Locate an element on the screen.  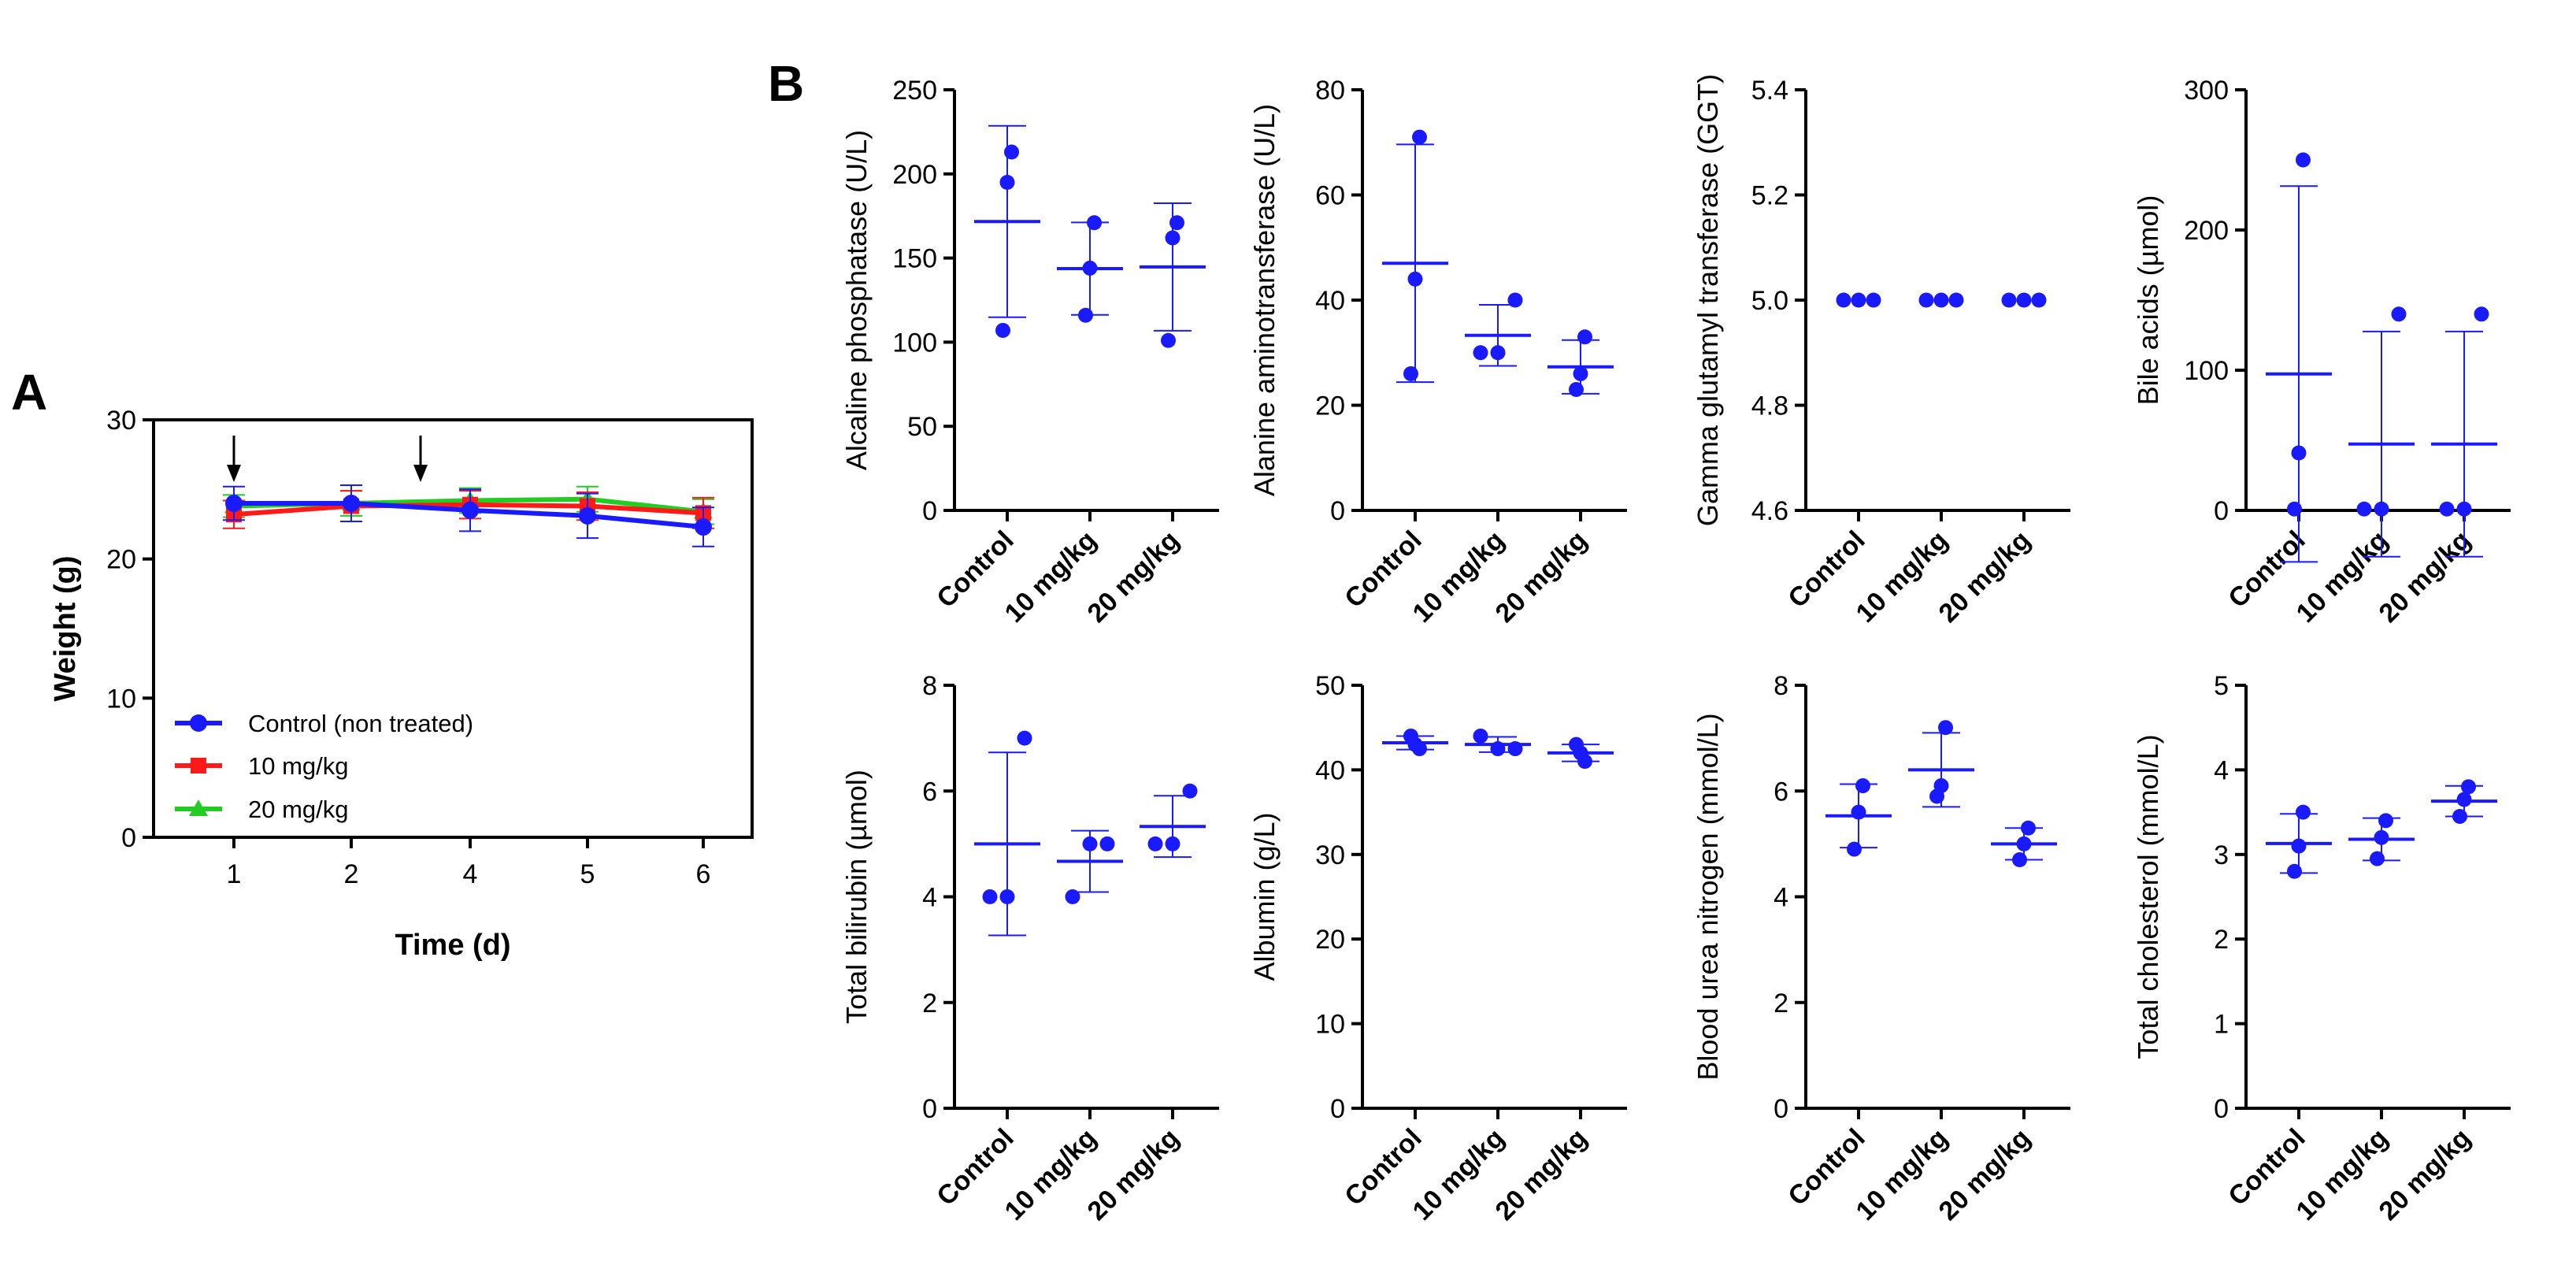
weight-legend: Control (non treated) 10 mg/kg 20 mg/kg is located at coordinates (324, 766).